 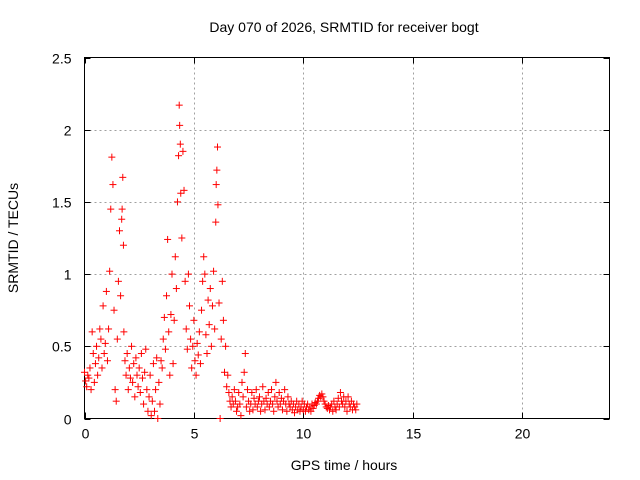 What do you see at coordinates (62, 59) in the screenshot?
I see `y-tick-label: 2.5` at bounding box center [62, 59].